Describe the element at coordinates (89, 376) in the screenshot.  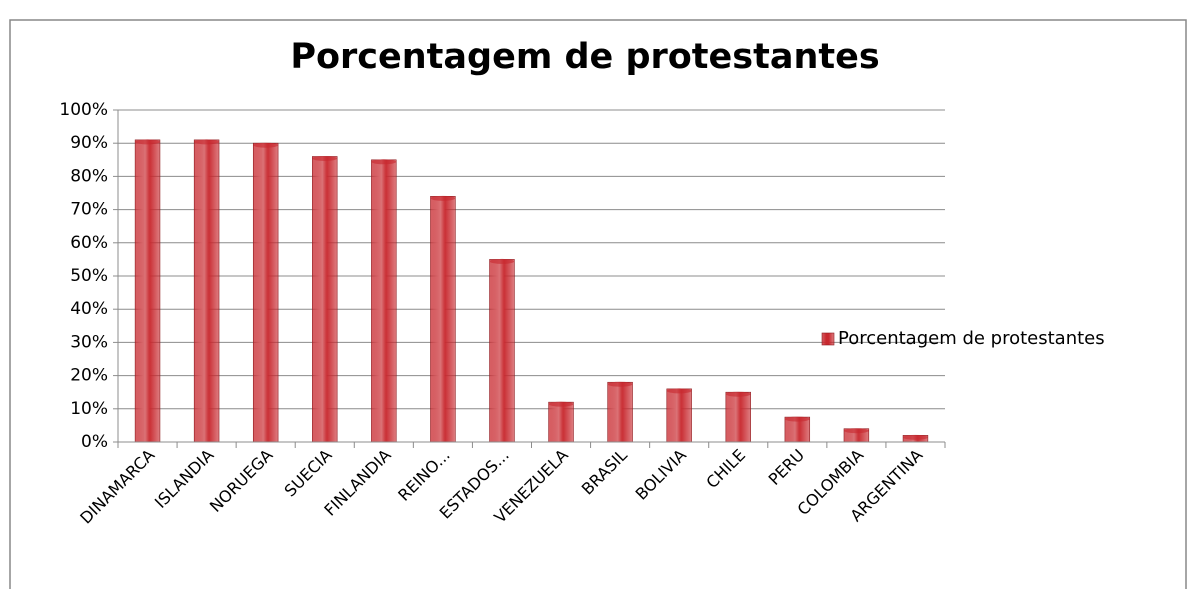
I see `y-tick-label: 20%` at that location.